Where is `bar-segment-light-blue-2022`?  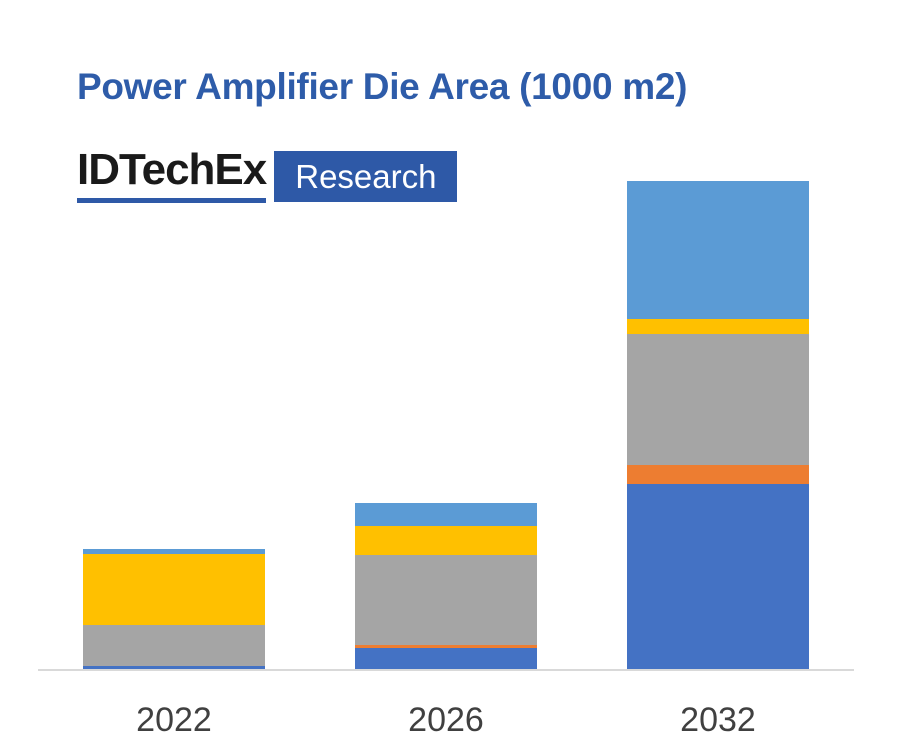
bar-segment-light-blue-2022 is located at coordinates (174, 551).